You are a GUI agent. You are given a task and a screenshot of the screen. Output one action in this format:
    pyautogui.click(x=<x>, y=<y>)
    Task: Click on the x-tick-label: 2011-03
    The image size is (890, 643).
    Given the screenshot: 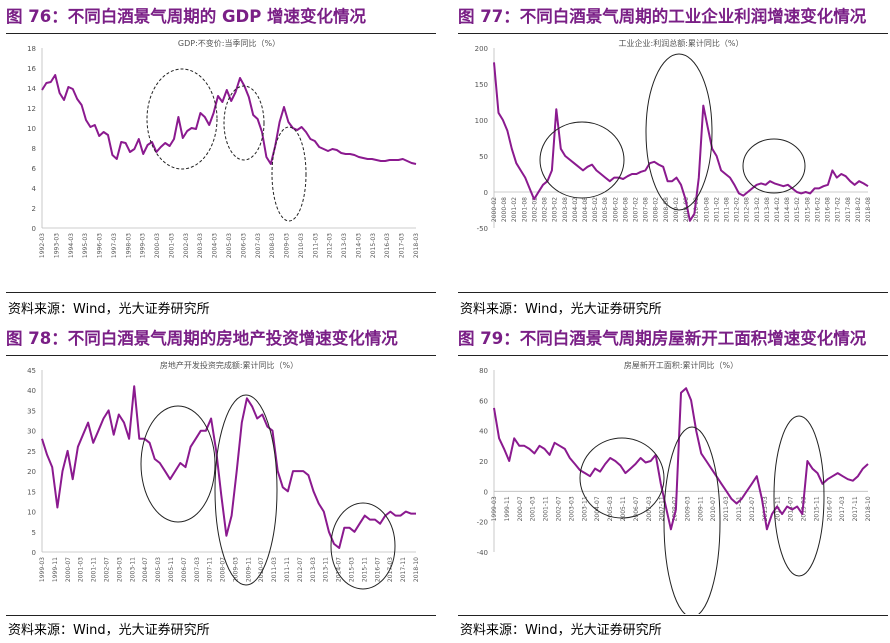 What is the action you would take?
    pyautogui.click(x=274, y=569)
    